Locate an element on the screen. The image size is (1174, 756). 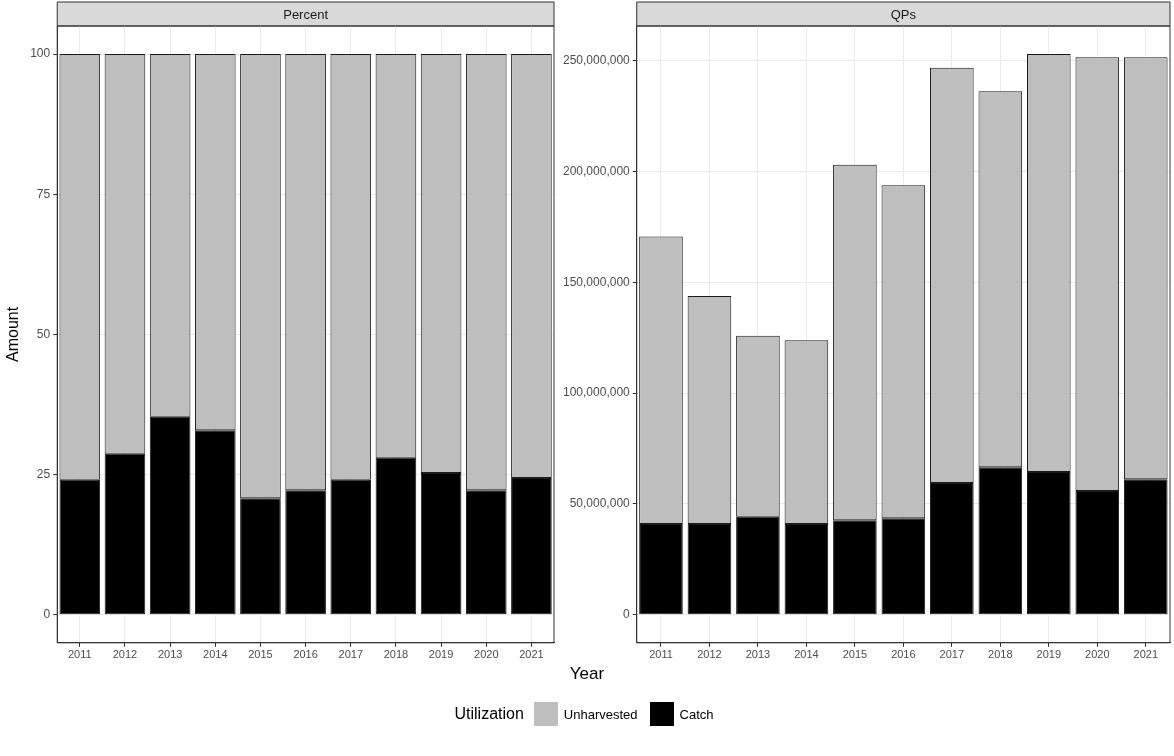
y-axis-title: Amount is located at coordinates (13, 334).